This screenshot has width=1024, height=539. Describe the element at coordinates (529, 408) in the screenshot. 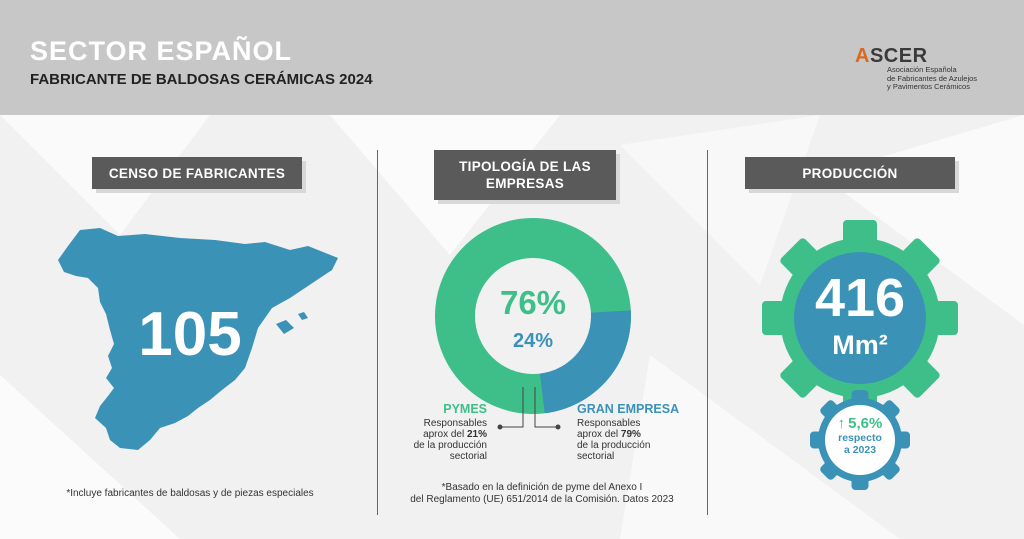

I see `donut-callout-lines` at that location.